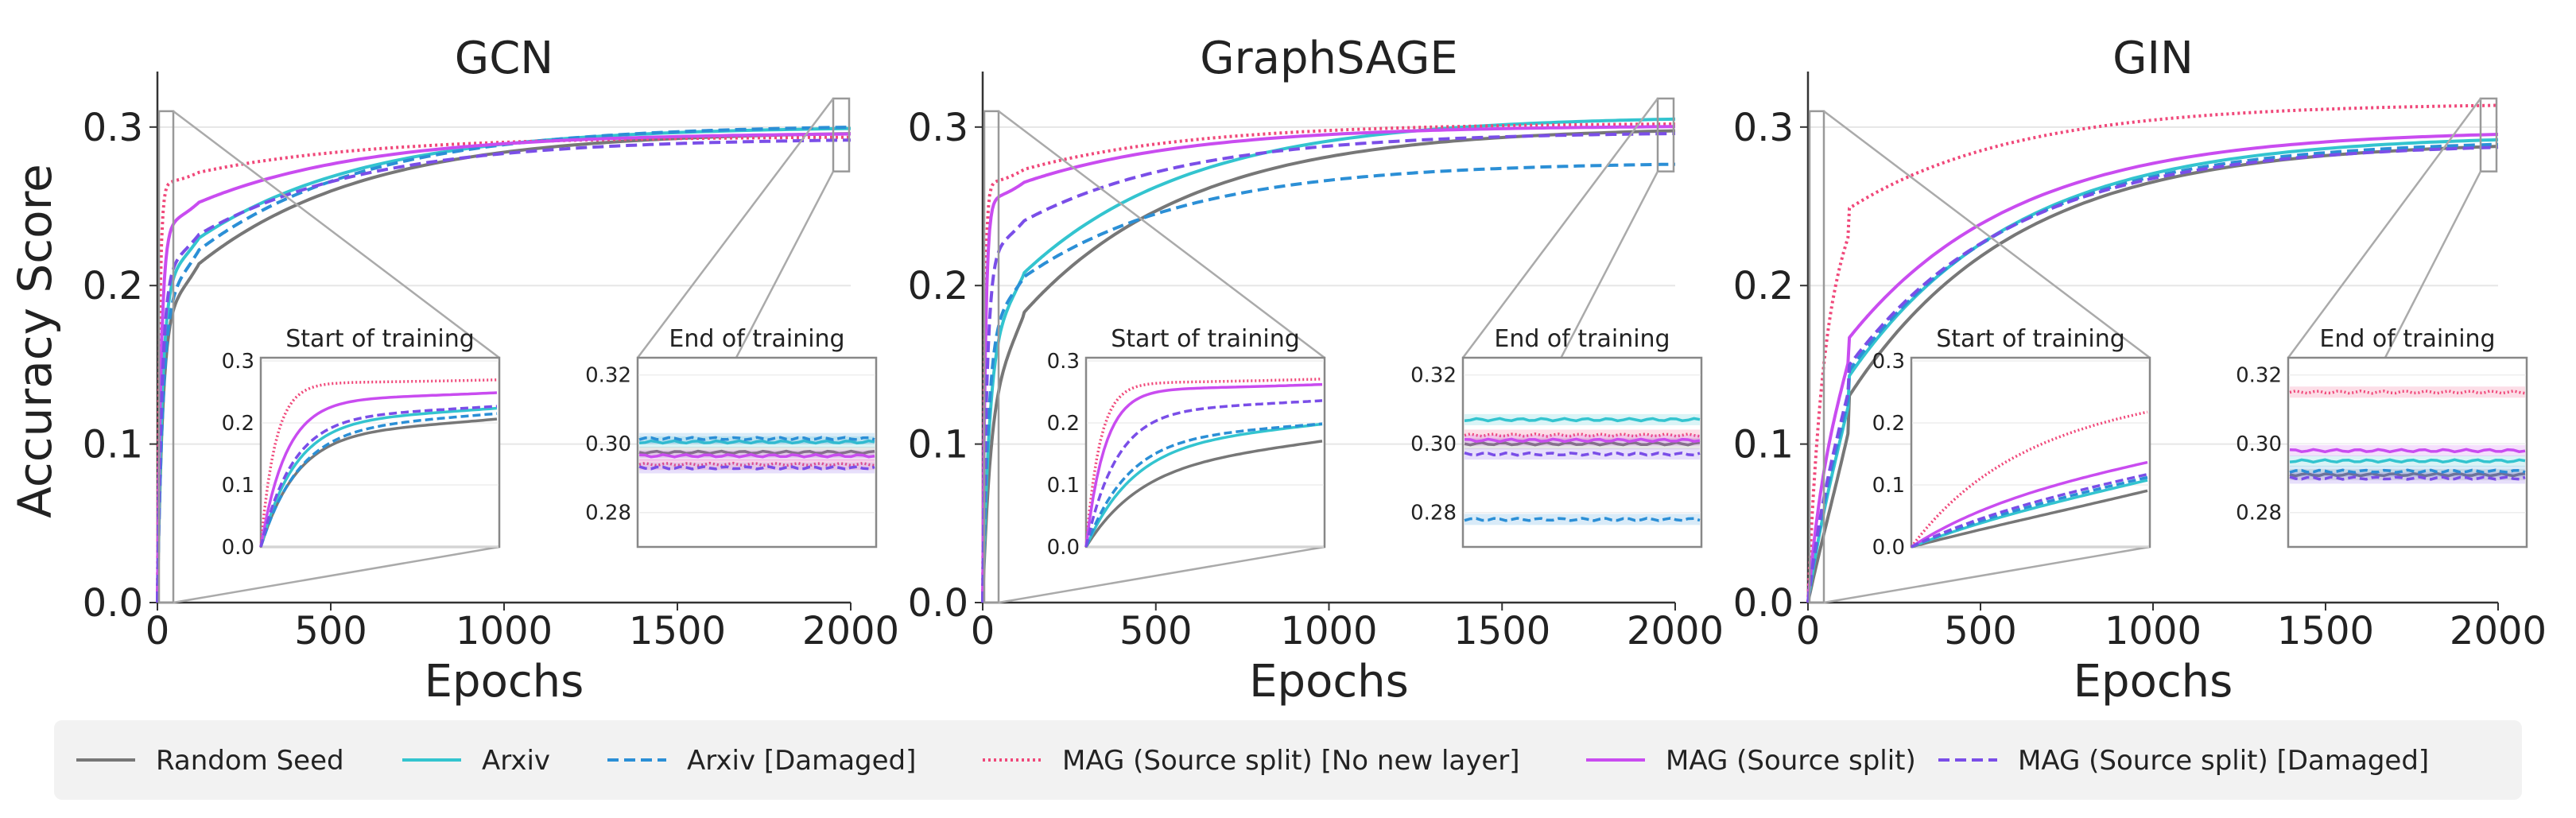  Describe the element at coordinates (157, 631) in the screenshot. I see `x-tick-label: 0` at that location.